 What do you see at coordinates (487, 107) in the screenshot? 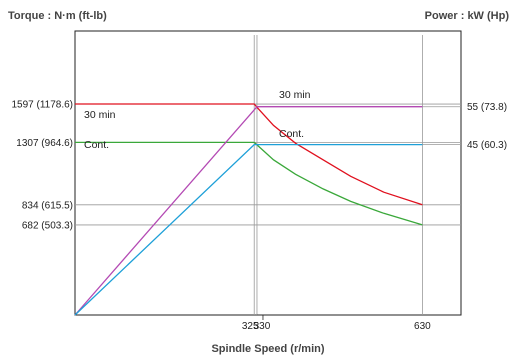
I see `right-tick-label: 55 (73.8)` at bounding box center [487, 107].